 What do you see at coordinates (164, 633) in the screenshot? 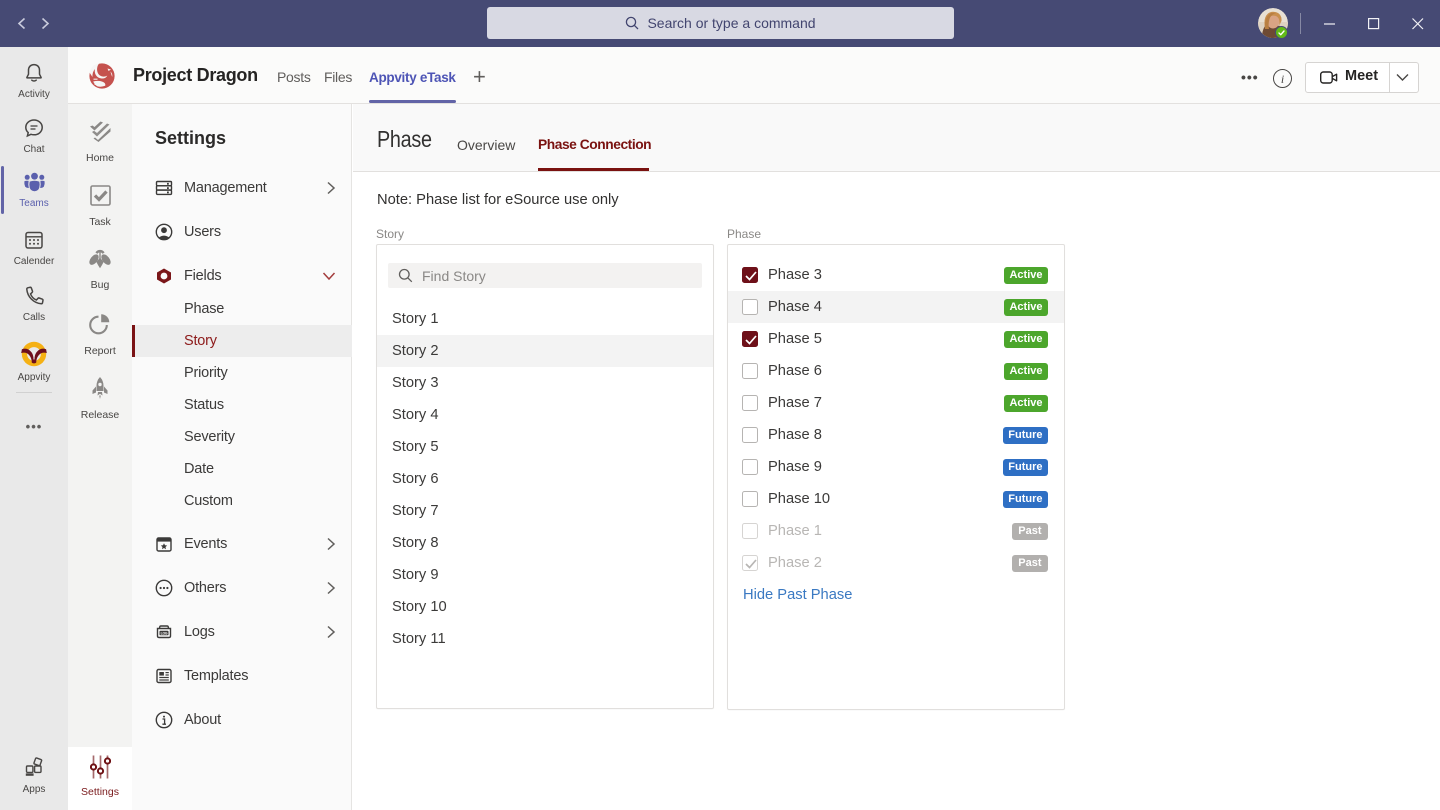
I see `svg-text: LOG` at bounding box center [164, 633].